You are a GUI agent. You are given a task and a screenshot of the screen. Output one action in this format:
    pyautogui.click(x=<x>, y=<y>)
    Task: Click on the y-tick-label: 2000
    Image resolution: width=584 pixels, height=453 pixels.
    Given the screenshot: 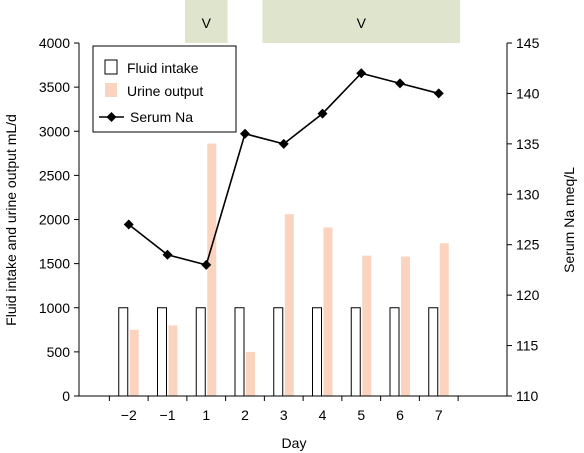 What is the action you would take?
    pyautogui.click(x=54, y=220)
    